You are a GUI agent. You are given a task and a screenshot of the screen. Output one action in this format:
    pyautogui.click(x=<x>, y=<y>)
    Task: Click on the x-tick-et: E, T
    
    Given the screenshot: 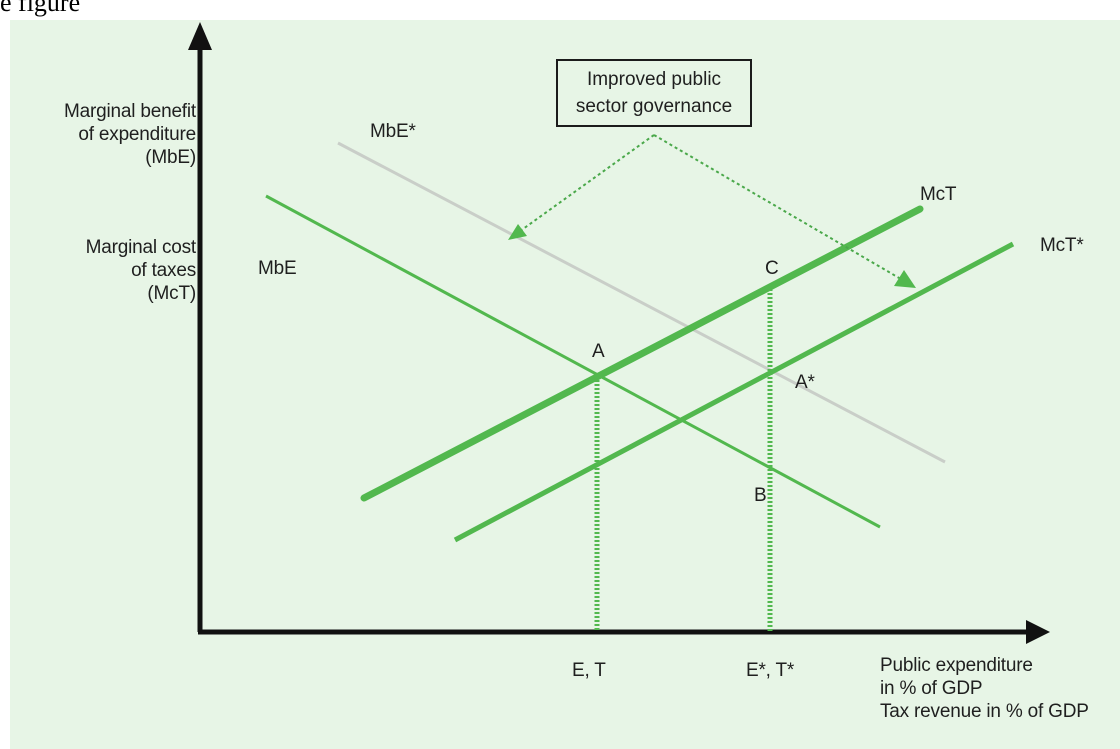 What is the action you would take?
    pyautogui.click(x=589, y=670)
    